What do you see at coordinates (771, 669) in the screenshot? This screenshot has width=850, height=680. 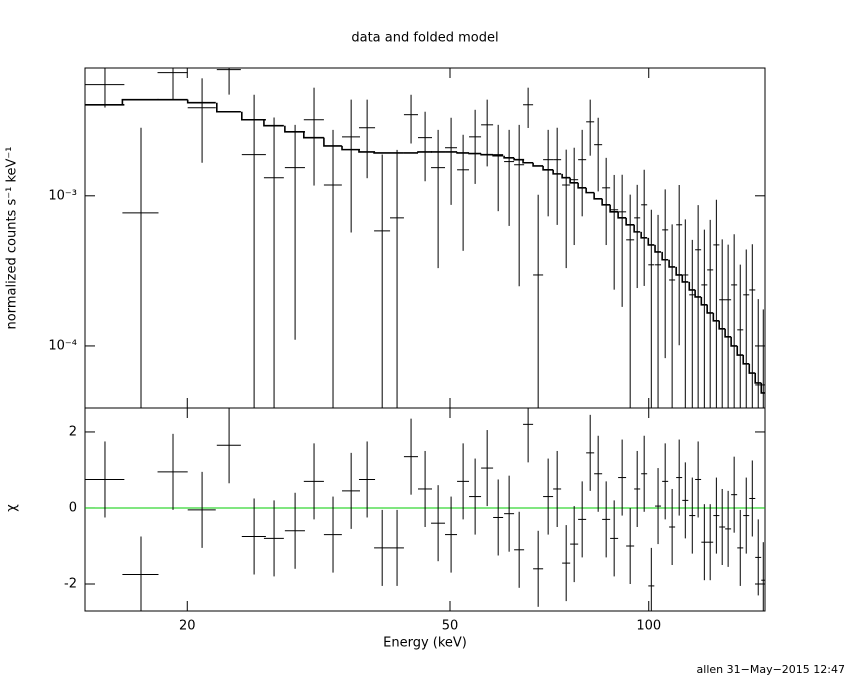 I see `footer: allen 31−May−2015 12:47` at bounding box center [771, 669].